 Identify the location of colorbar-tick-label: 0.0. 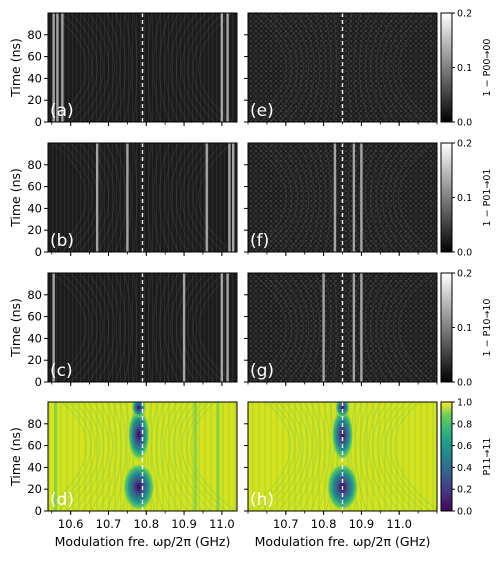
(464, 383).